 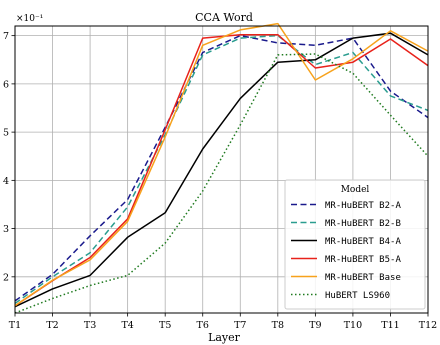 What do you see at coordinates (6, 181) in the screenshot?
I see `y-tick-label: 4` at bounding box center [6, 181].